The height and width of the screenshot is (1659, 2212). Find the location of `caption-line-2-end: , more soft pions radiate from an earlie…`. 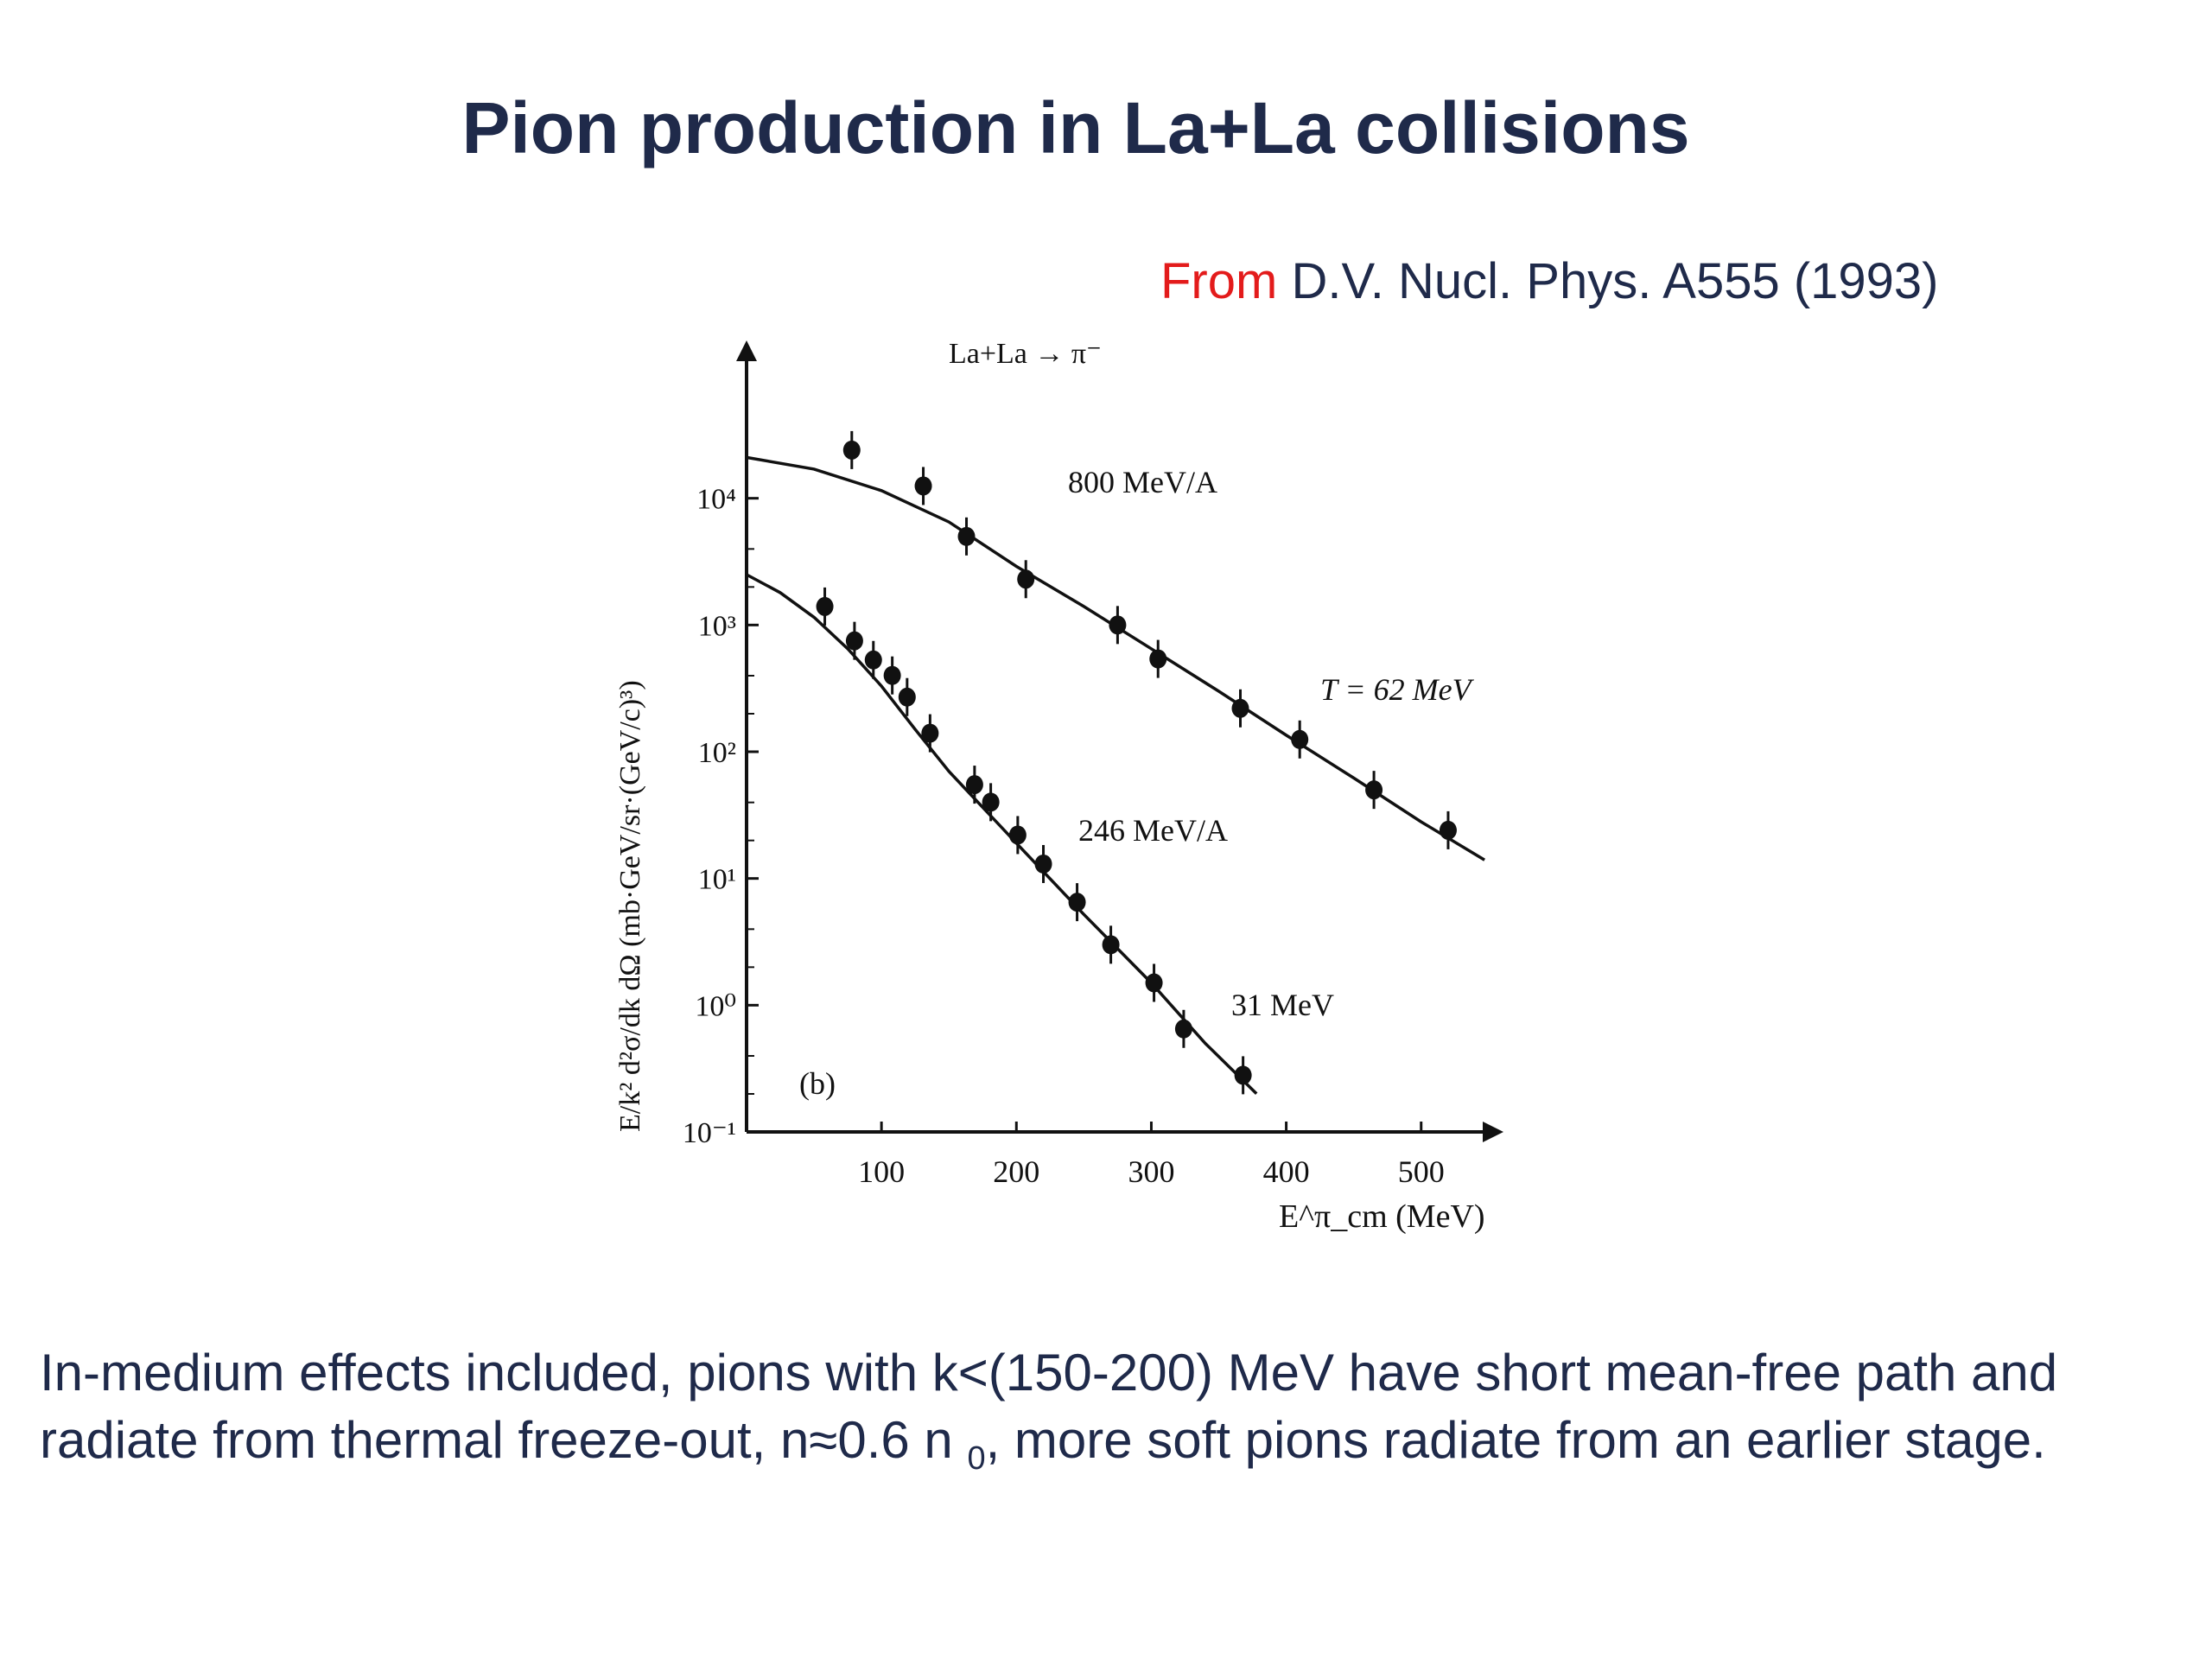

caption-line-2-end: , more soft pions radiate from an earlie… is located at coordinates (1515, 1440).